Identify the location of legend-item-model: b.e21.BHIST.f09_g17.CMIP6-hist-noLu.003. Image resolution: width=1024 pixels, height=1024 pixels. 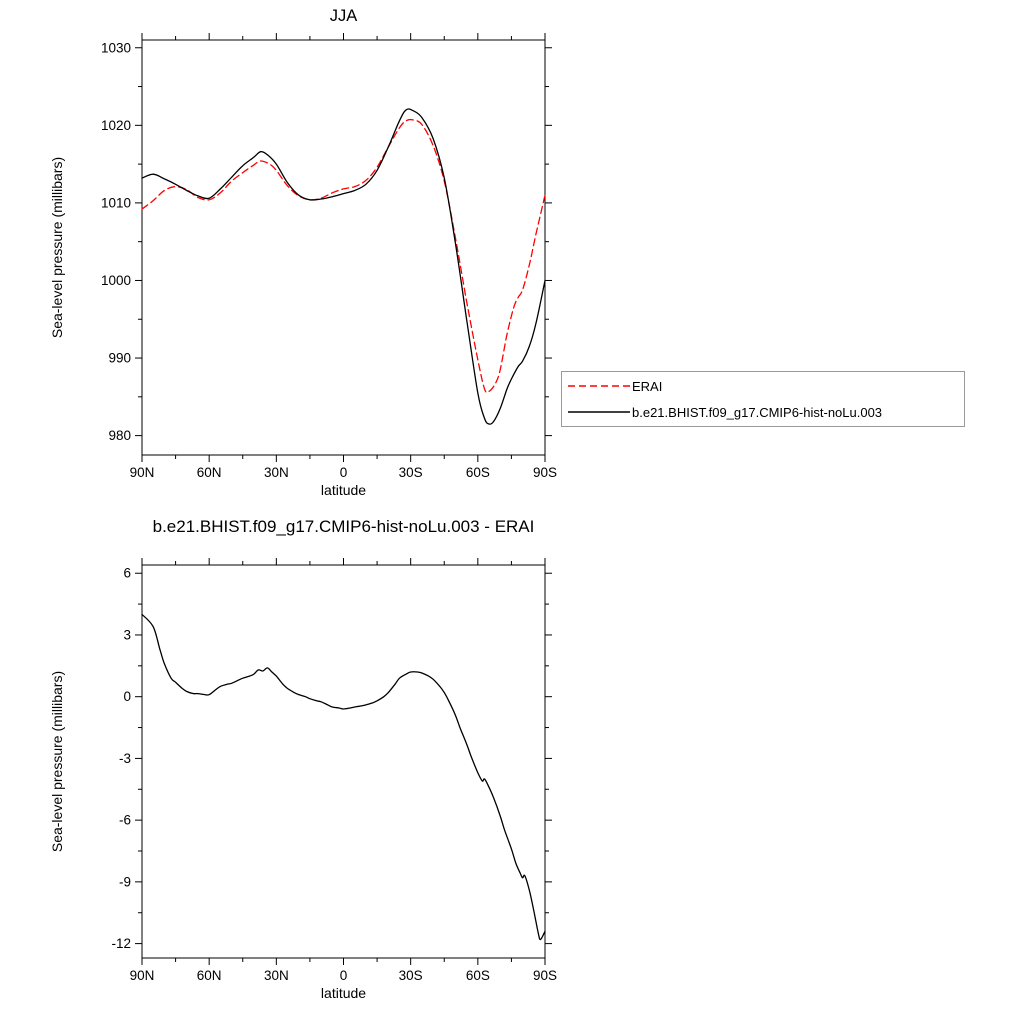
(763, 412).